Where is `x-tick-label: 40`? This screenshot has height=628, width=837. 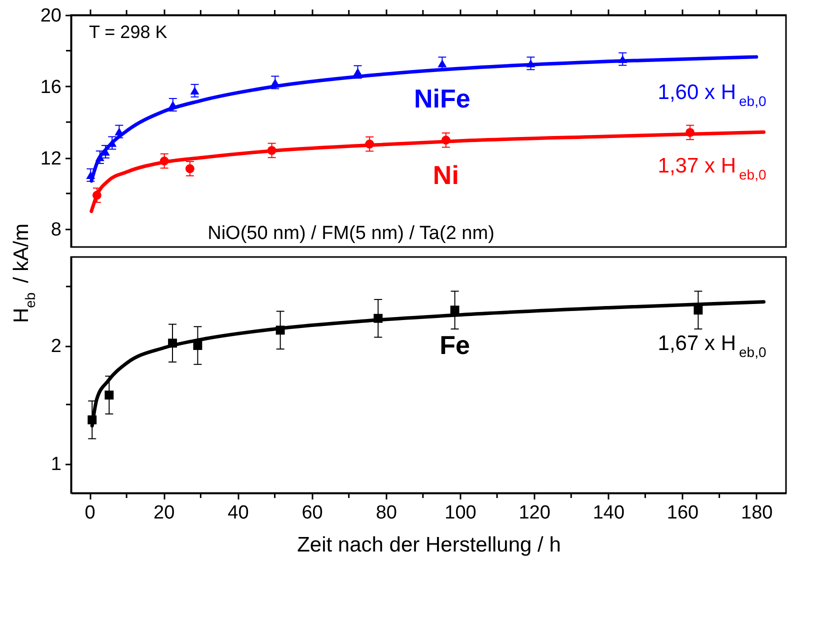 x-tick-label: 40 is located at coordinates (238, 513).